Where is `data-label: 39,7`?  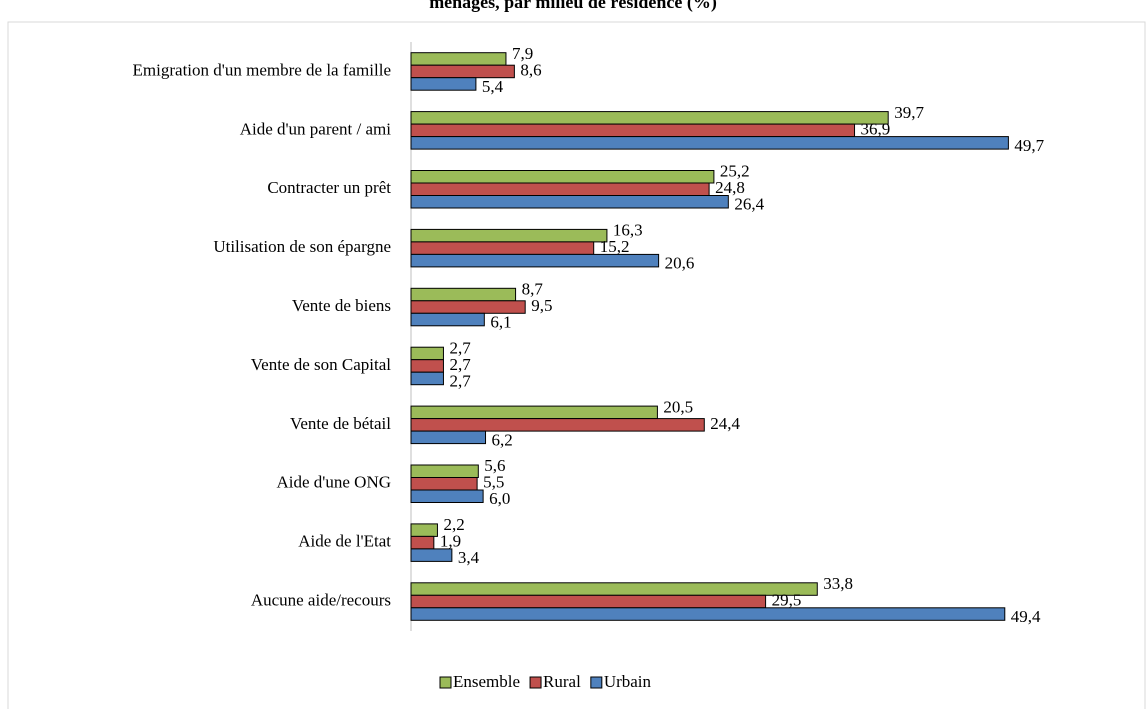
data-label: 39,7 is located at coordinates (909, 112).